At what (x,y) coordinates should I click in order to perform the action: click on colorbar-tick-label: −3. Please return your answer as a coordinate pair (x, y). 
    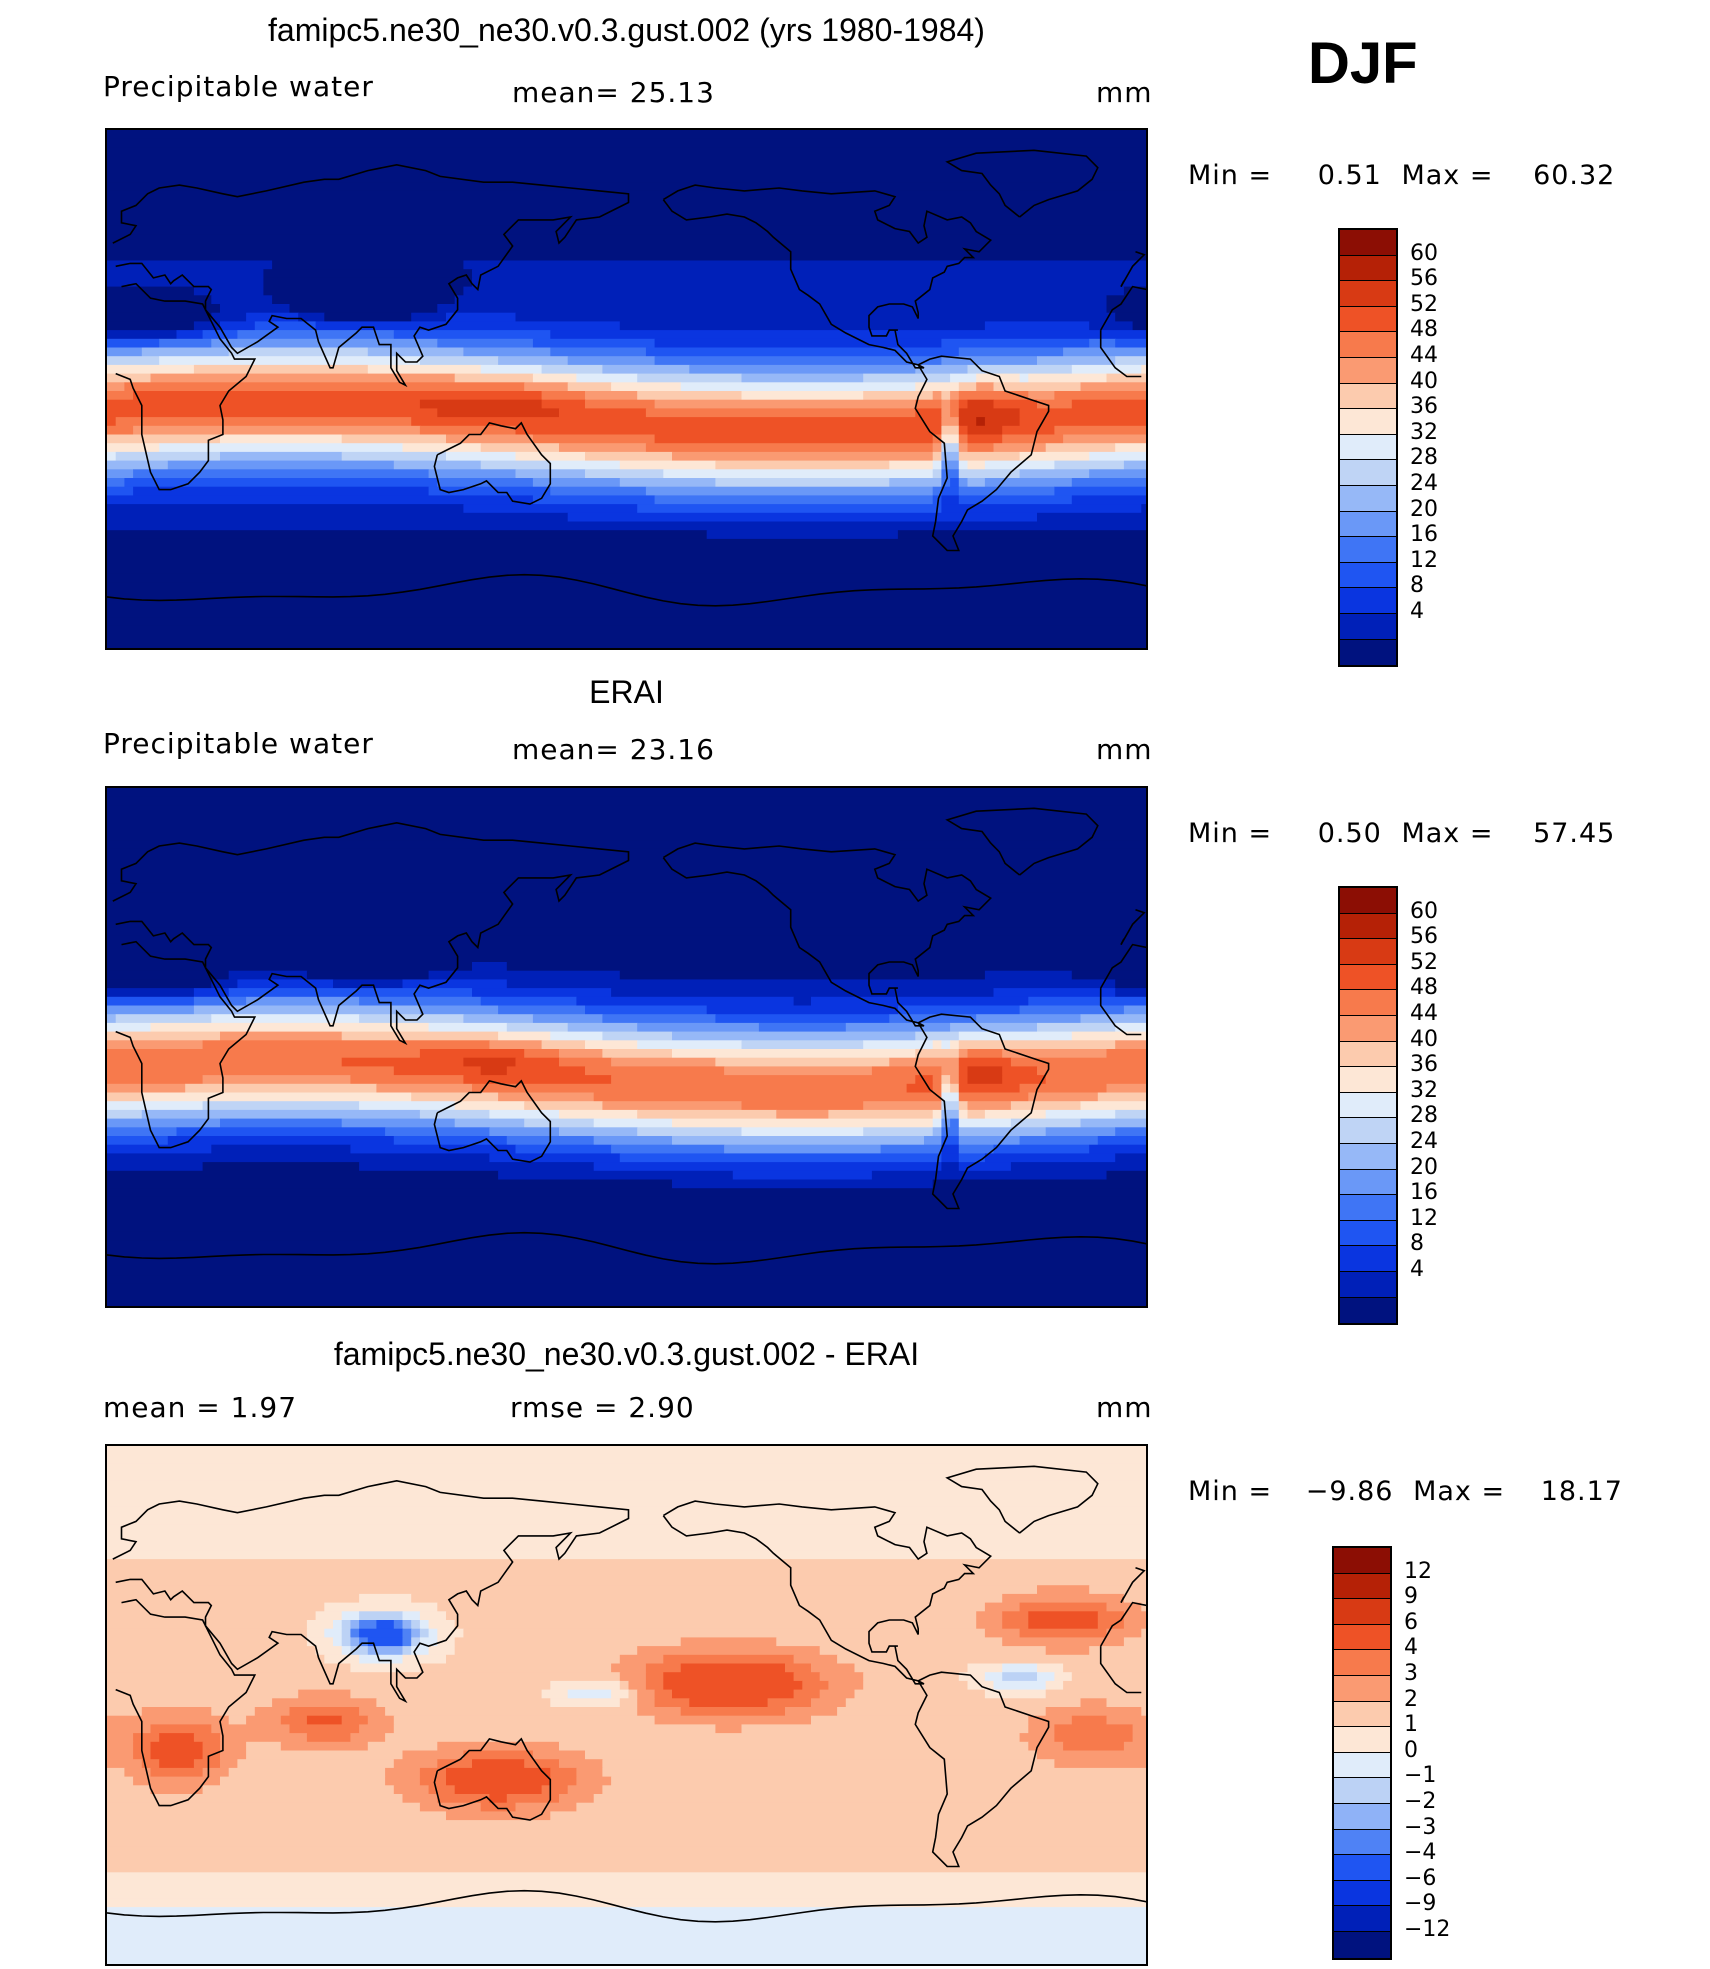
    Looking at the image, I should click on (1420, 1827).